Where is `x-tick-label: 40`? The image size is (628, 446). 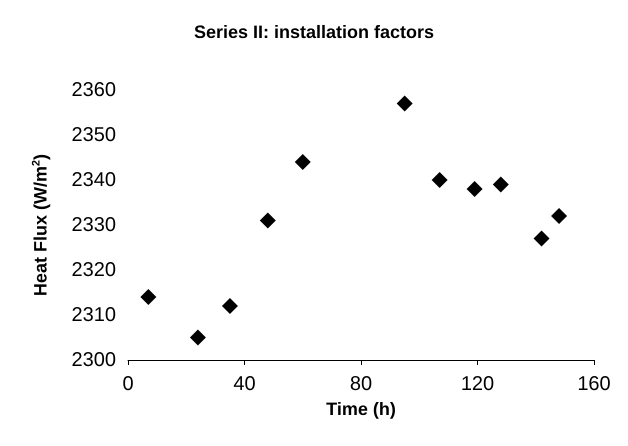
x-tick-label: 40 is located at coordinates (244, 384).